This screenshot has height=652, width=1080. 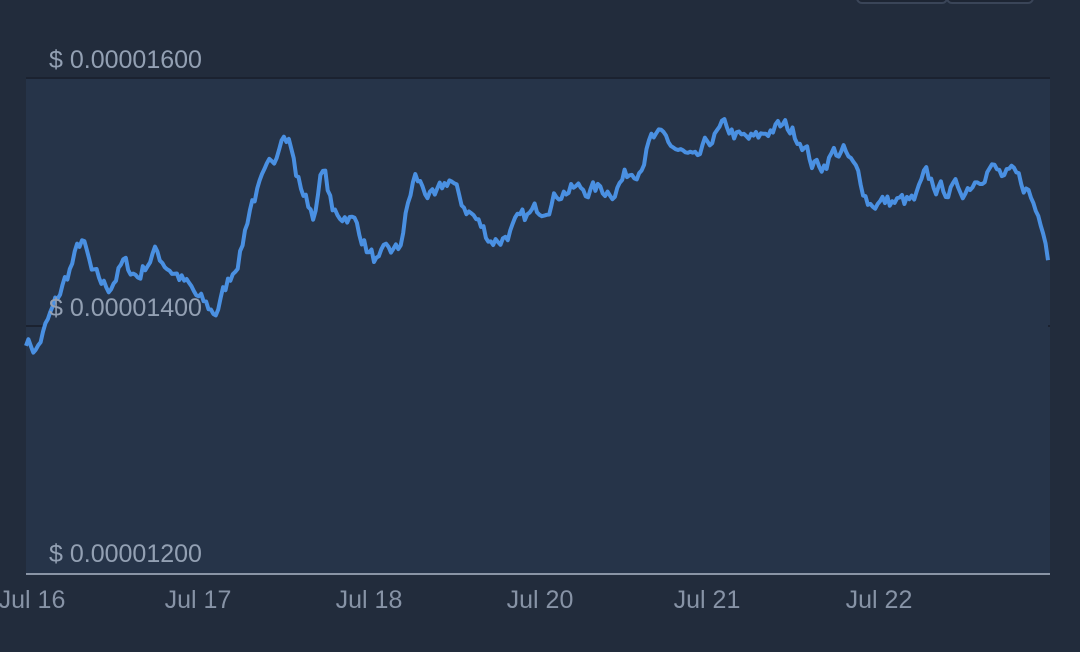 I want to click on x-tick-label: Jul 18, so click(x=369, y=600).